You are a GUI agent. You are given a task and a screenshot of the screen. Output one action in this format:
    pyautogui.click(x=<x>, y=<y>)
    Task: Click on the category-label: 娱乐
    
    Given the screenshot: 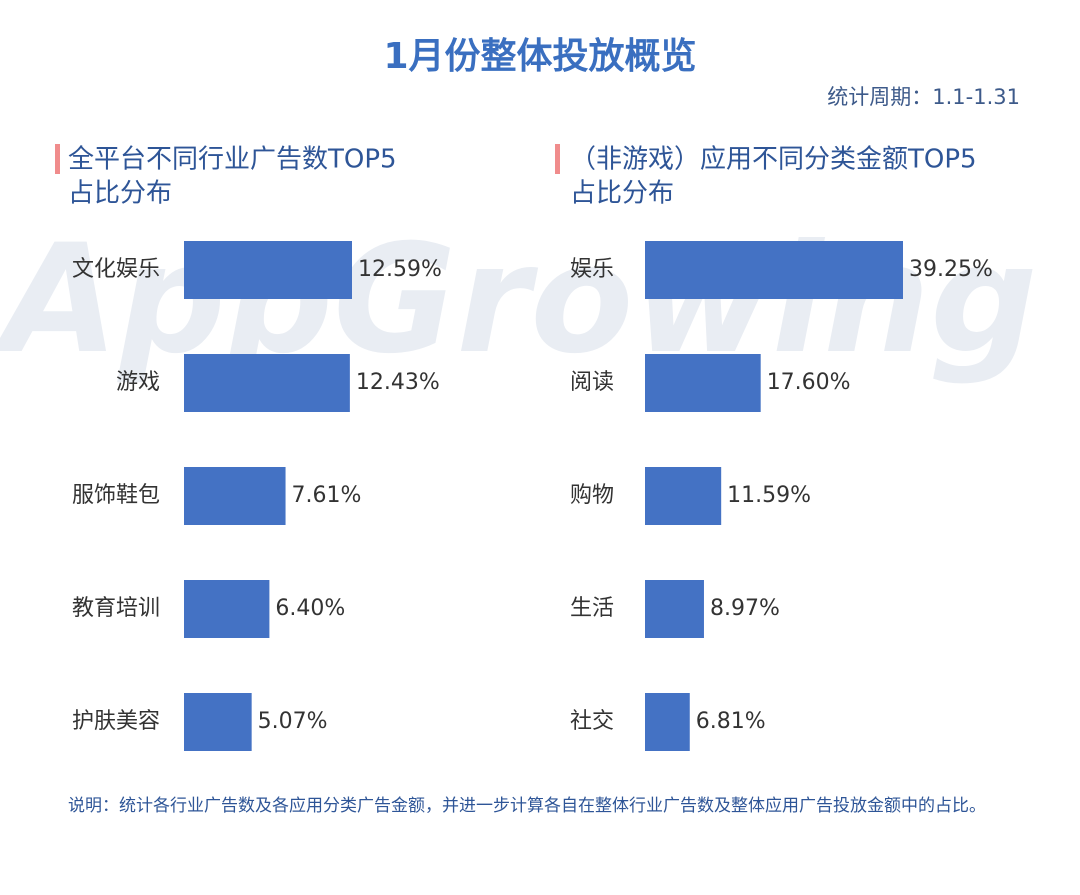 What is the action you would take?
    pyautogui.click(x=592, y=269)
    